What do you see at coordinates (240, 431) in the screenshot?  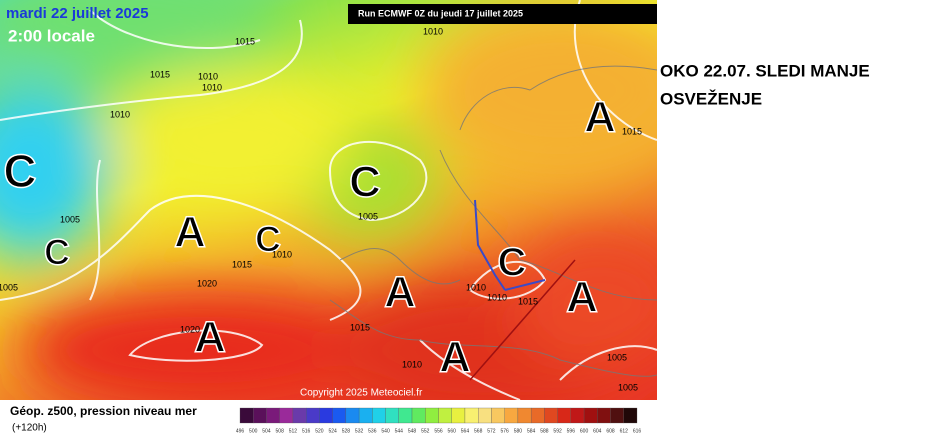 I see `scale-label: 496` at bounding box center [240, 431].